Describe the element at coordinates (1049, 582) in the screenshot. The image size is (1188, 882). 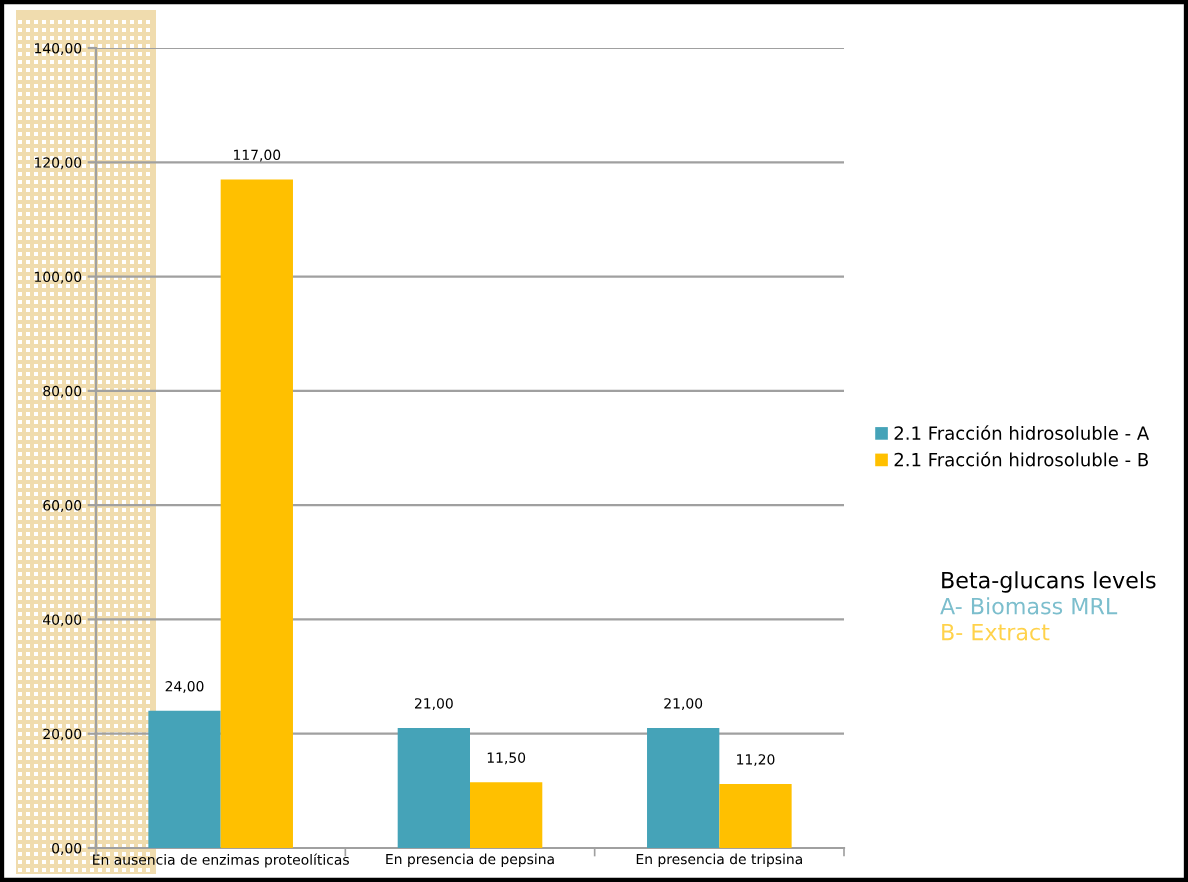
I see `text: Beta-glucans levels` at that location.